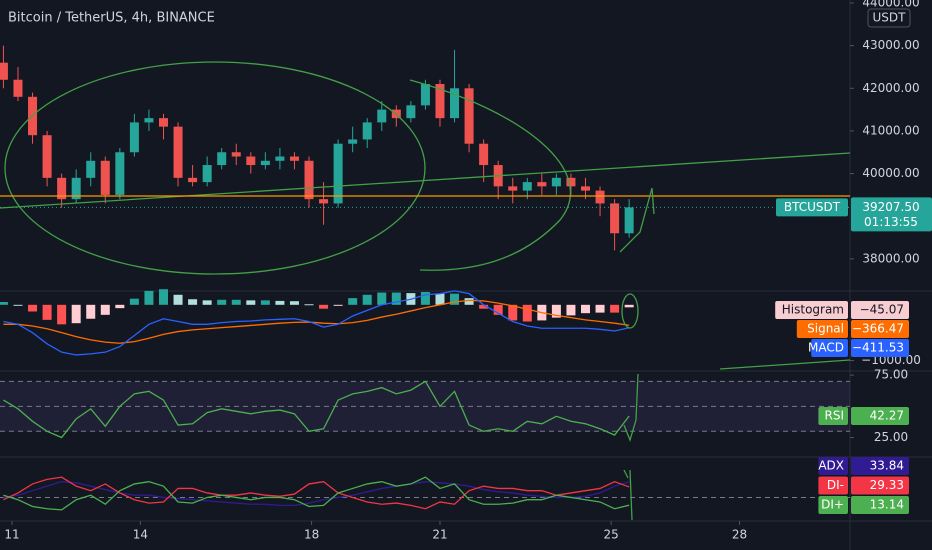  What do you see at coordinates (890, 258) in the screenshot?
I see `price-tick-label: 38000.00` at bounding box center [890, 258].